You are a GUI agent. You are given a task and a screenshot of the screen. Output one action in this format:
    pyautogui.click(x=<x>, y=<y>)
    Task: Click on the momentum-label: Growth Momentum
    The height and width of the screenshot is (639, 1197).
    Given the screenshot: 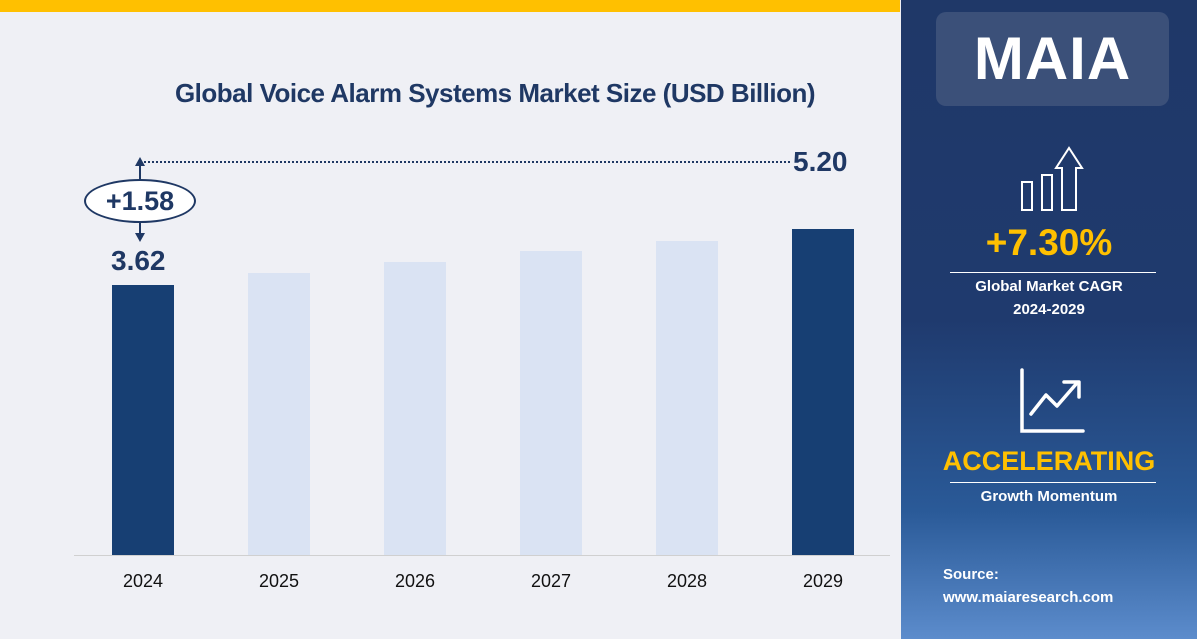 What is the action you would take?
    pyautogui.click(x=1049, y=496)
    